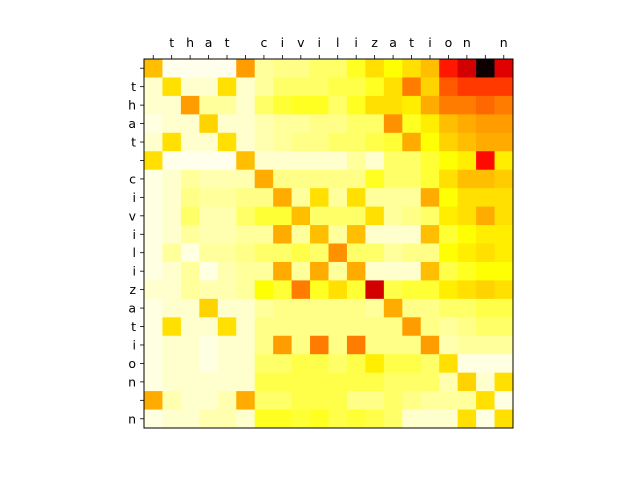  I want to click on y-tick-label: t, so click(133, 142).